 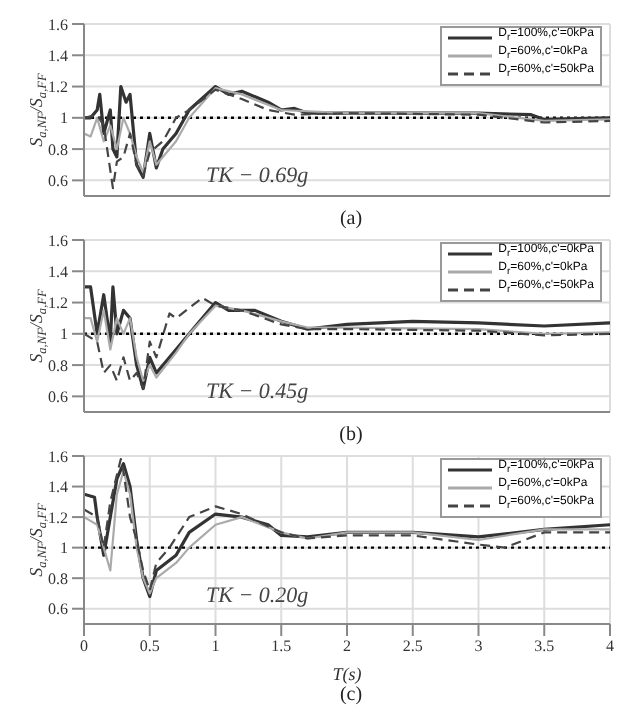 What do you see at coordinates (257, 176) in the screenshot?
I see `annotation: TK − 0.69g` at bounding box center [257, 176].